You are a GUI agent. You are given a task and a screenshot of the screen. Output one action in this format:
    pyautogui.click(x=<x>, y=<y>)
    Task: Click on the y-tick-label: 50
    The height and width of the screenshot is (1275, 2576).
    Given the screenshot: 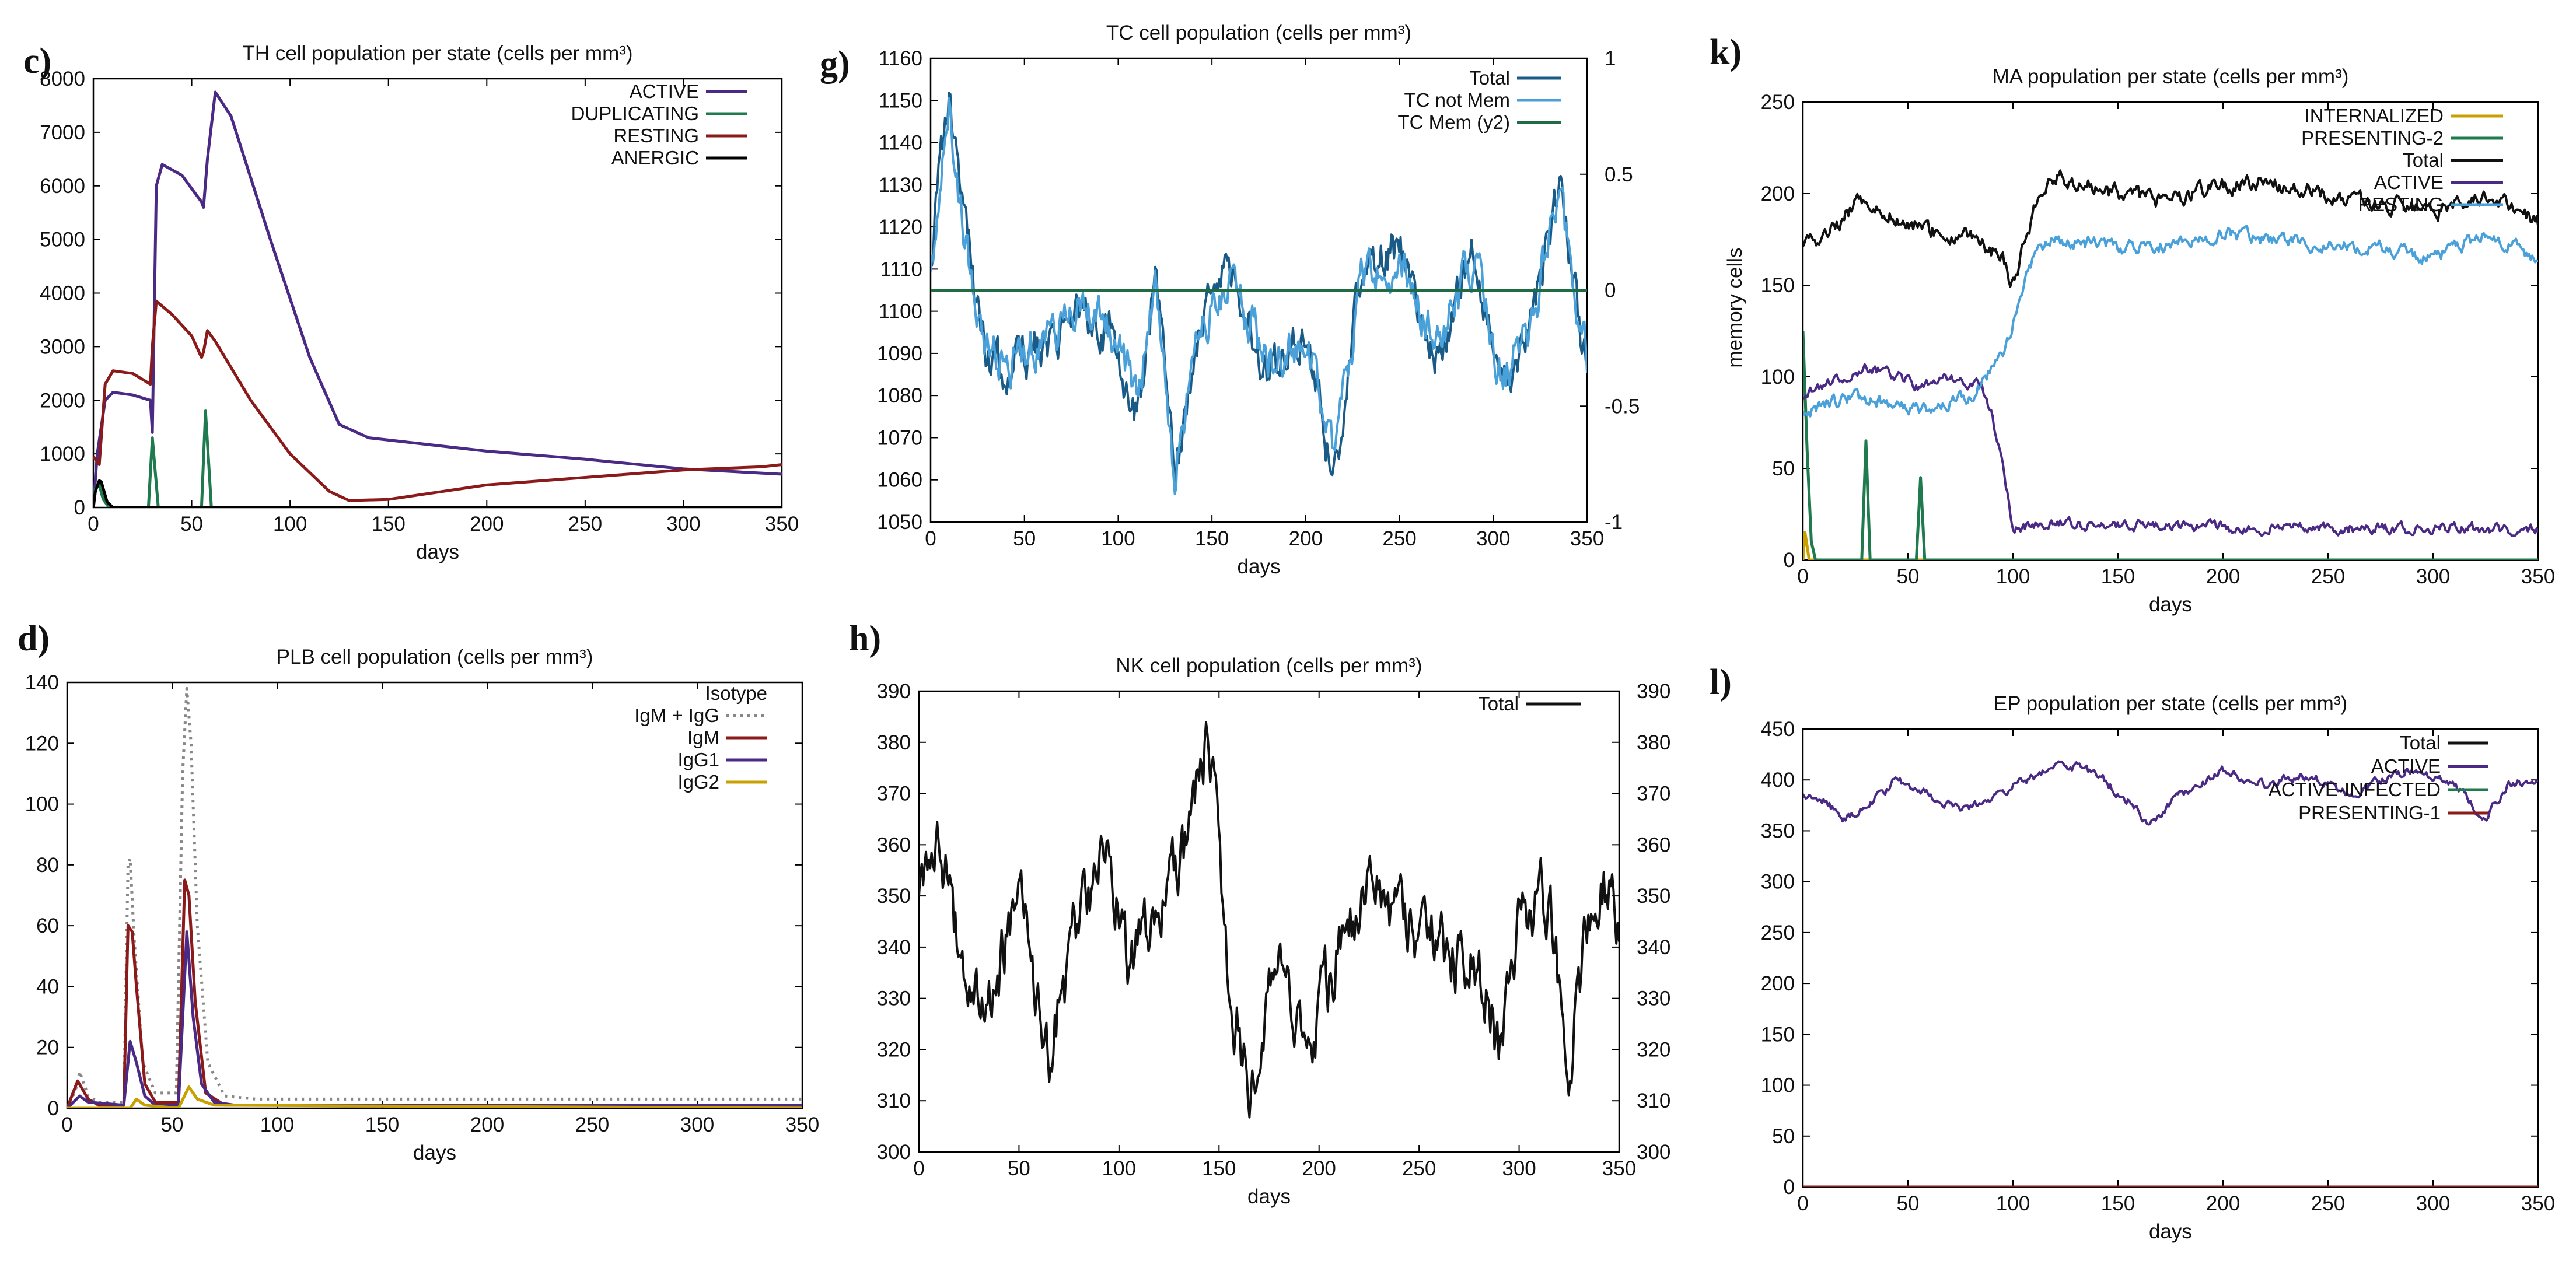 What is the action you would take?
    pyautogui.click(x=1783, y=468)
    